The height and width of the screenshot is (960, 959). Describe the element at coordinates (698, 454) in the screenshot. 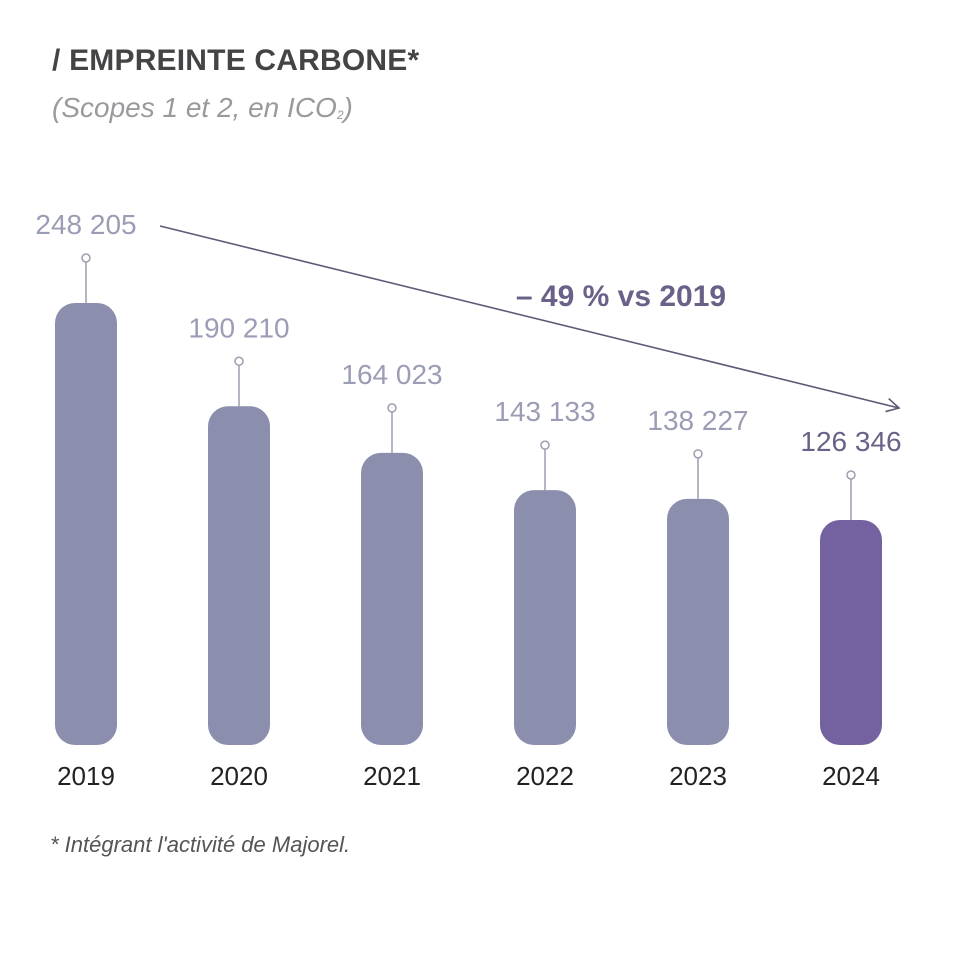

I see `bar-marker-2023` at that location.